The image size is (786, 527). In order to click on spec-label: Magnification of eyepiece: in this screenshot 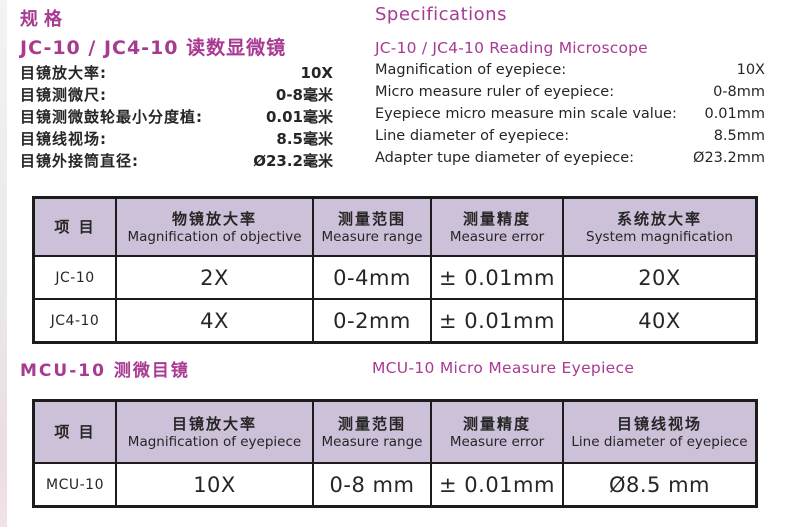, I will do `click(471, 70)`.